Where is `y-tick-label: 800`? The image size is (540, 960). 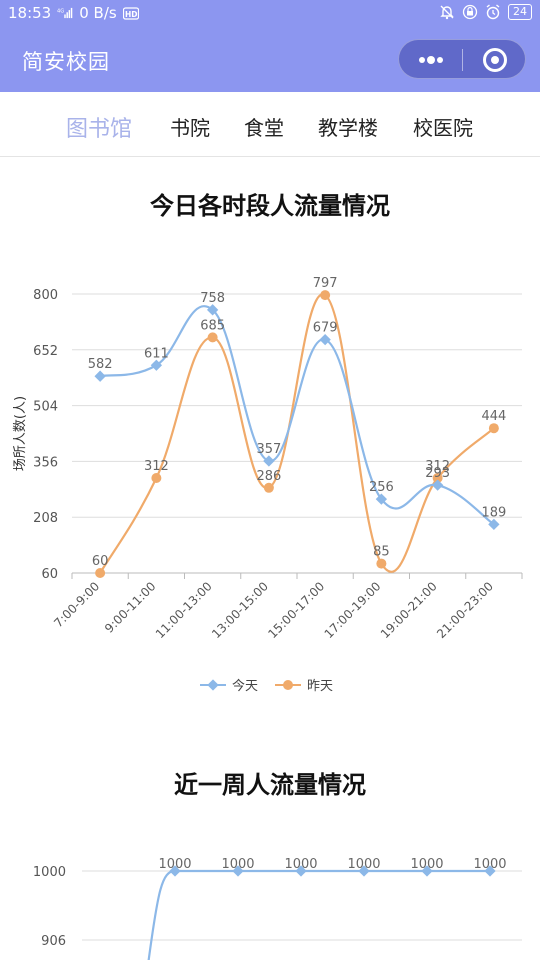 y-tick-label: 800 is located at coordinates (45, 295).